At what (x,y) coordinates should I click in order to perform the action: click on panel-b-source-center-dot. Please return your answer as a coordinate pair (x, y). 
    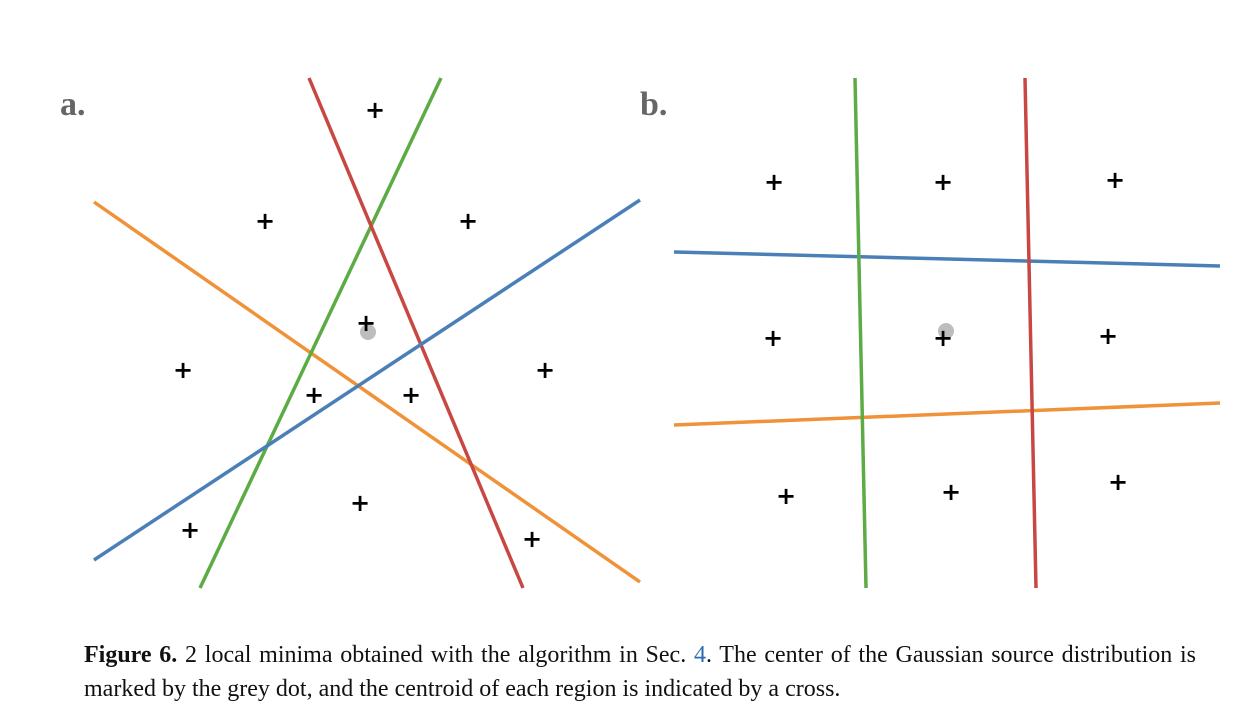
    Looking at the image, I should click on (946, 331).